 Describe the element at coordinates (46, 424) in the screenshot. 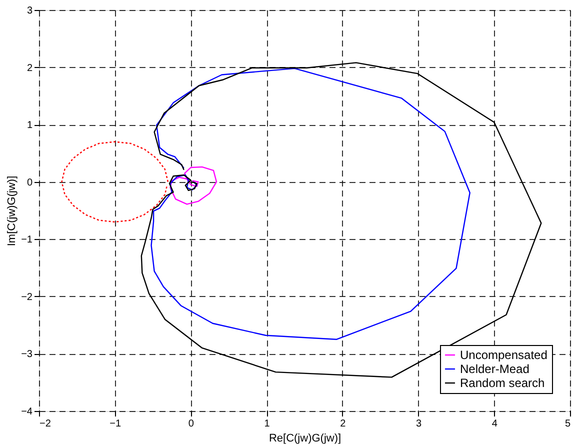

I see `x-tick-label: −2` at that location.